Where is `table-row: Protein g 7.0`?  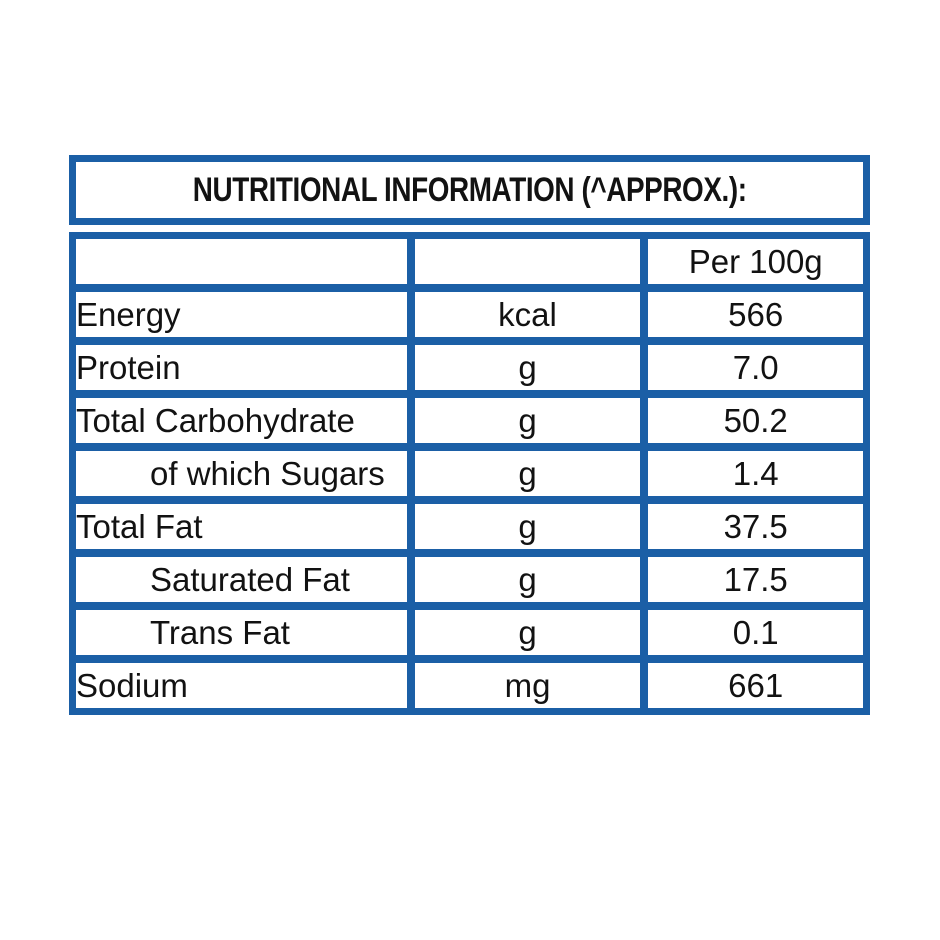
table-row: Protein g 7.0 is located at coordinates (469, 367).